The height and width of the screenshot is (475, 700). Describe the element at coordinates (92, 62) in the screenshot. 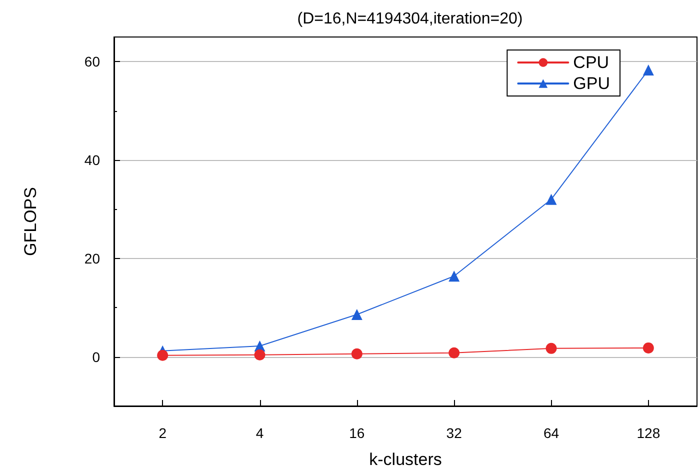

I see `y-tick-label: 60` at that location.